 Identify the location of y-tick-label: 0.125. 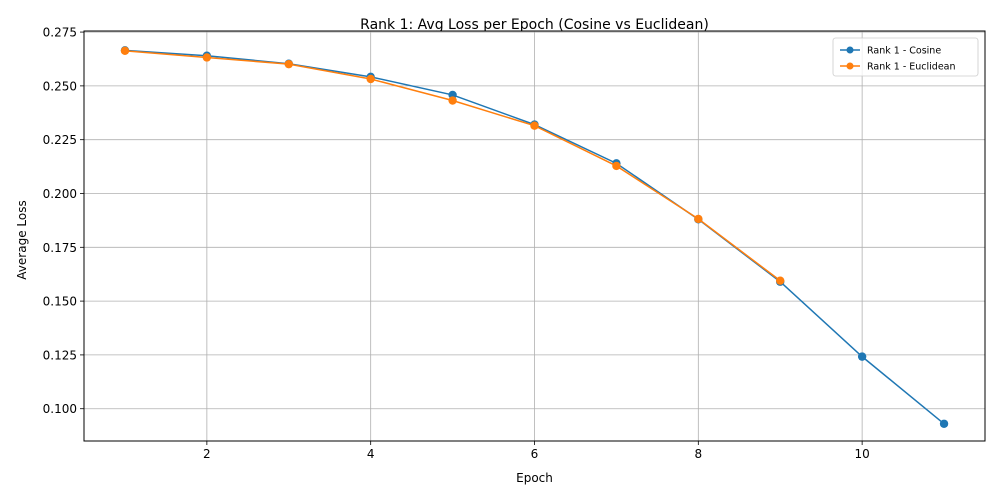
(60, 355).